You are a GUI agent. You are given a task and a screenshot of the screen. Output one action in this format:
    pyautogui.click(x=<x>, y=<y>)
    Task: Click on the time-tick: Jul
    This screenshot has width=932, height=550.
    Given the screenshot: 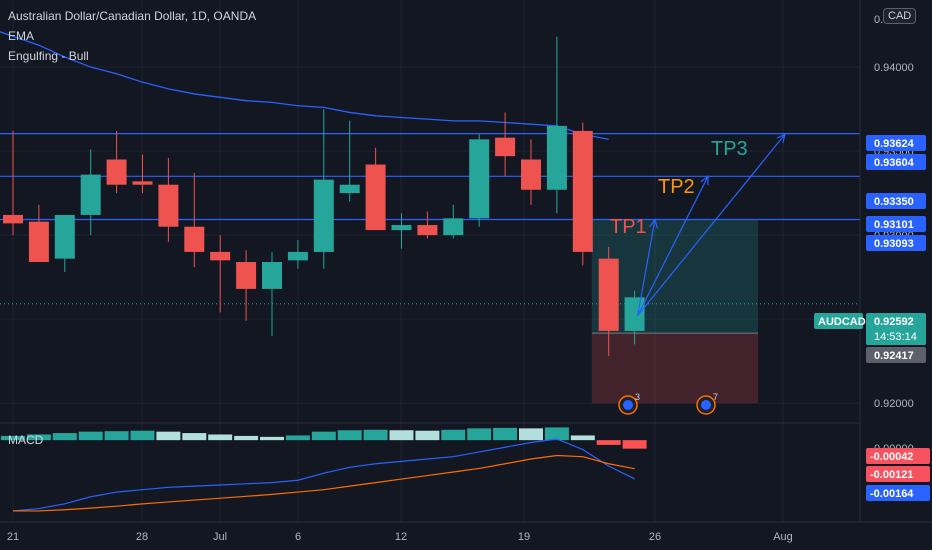 What is the action you would take?
    pyautogui.click(x=220, y=537)
    